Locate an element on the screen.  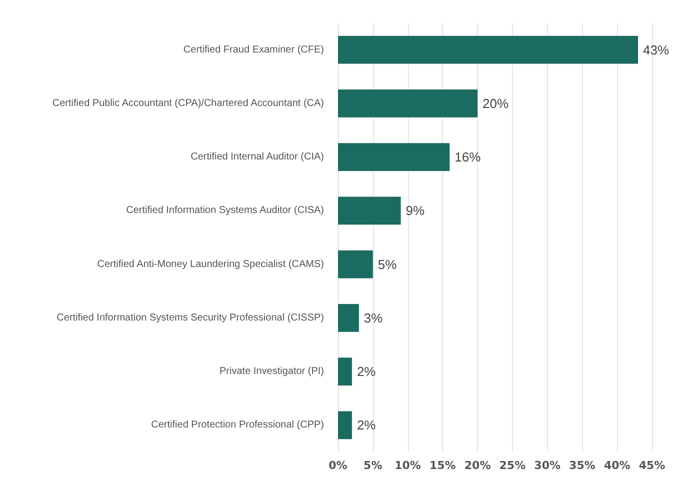
data-label: 43% is located at coordinates (656, 50).